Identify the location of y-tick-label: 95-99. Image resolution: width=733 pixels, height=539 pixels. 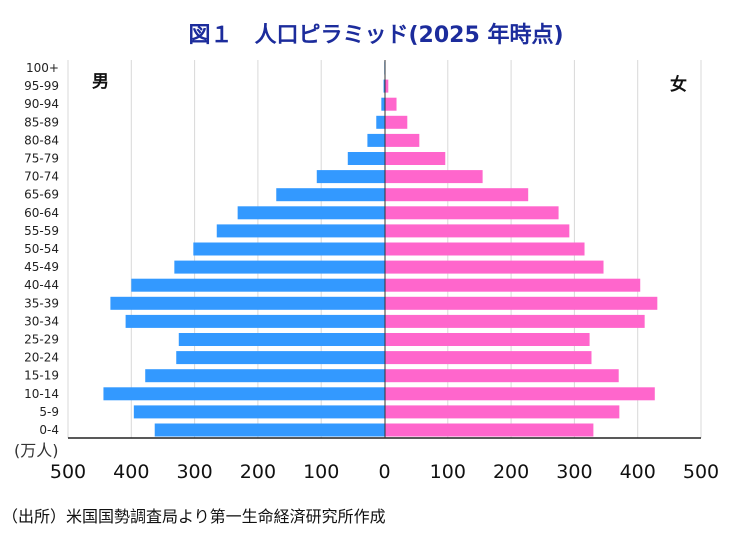
(41, 86).